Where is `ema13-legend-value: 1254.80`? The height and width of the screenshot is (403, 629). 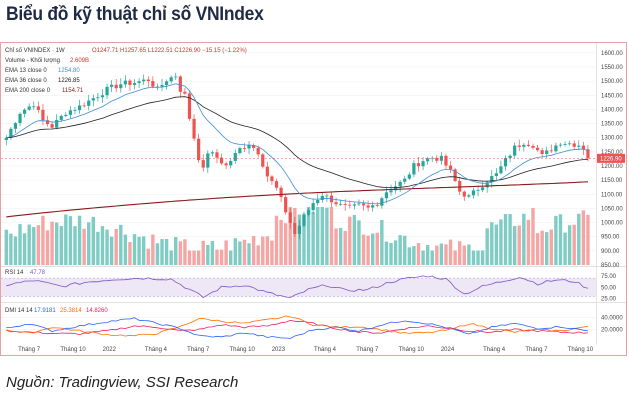
ema13-legend-value: 1254.80 is located at coordinates (69, 71).